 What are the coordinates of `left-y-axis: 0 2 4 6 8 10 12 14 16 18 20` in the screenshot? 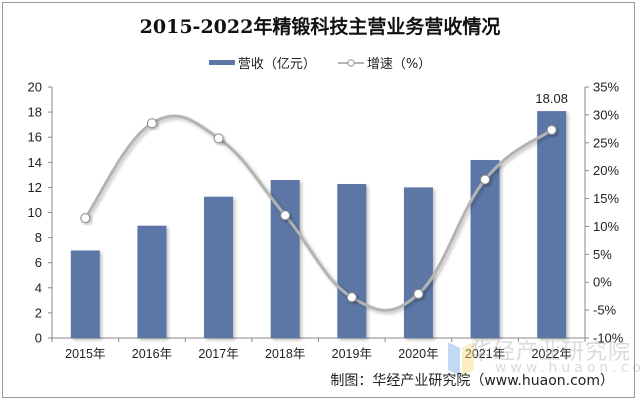 It's located at (40, 213).